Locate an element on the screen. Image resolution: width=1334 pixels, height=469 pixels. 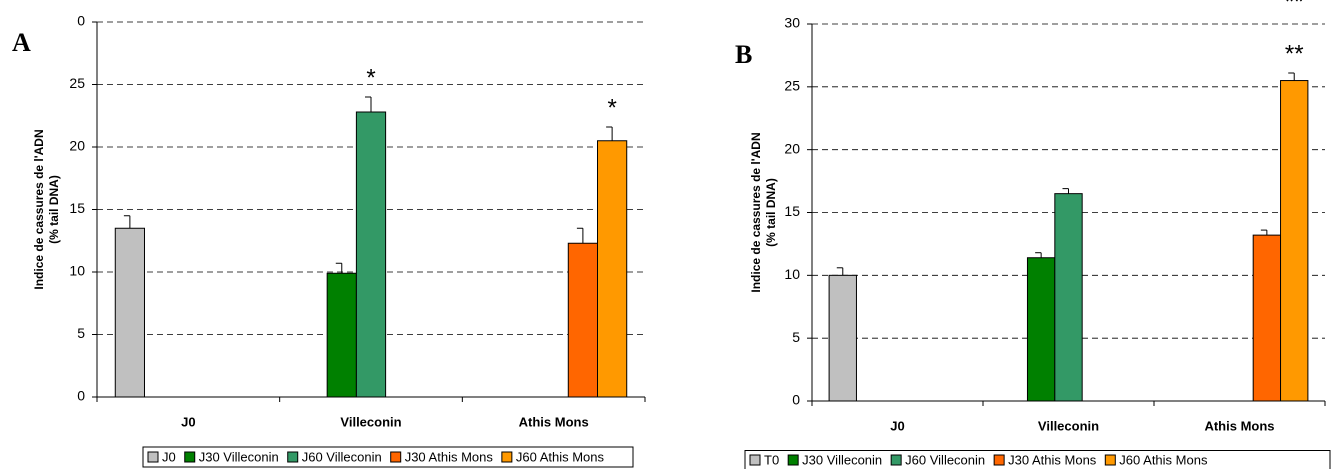
legend-label: J0 is located at coordinates (169, 456).